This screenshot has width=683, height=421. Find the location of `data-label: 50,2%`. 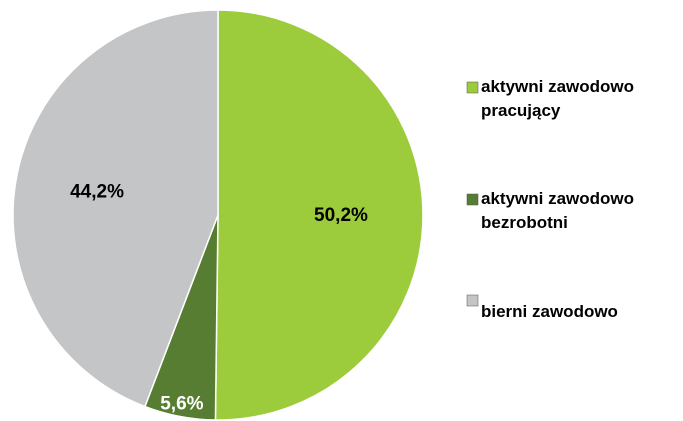

data-label: 50,2% is located at coordinates (341, 215).